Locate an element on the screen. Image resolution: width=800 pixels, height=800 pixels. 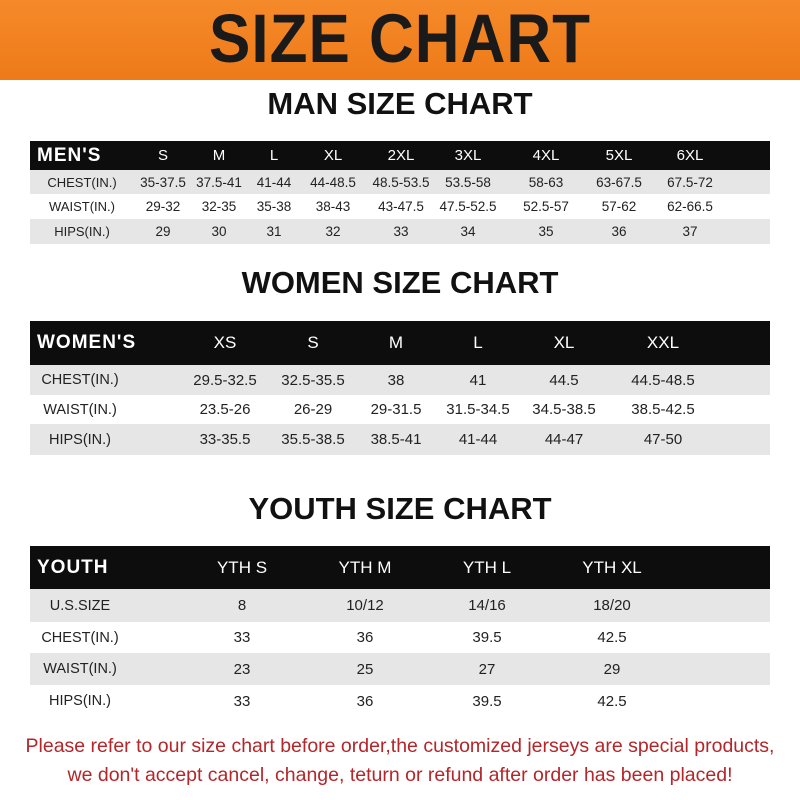
table-cell: 29.5-32.5 is located at coordinates (225, 380).